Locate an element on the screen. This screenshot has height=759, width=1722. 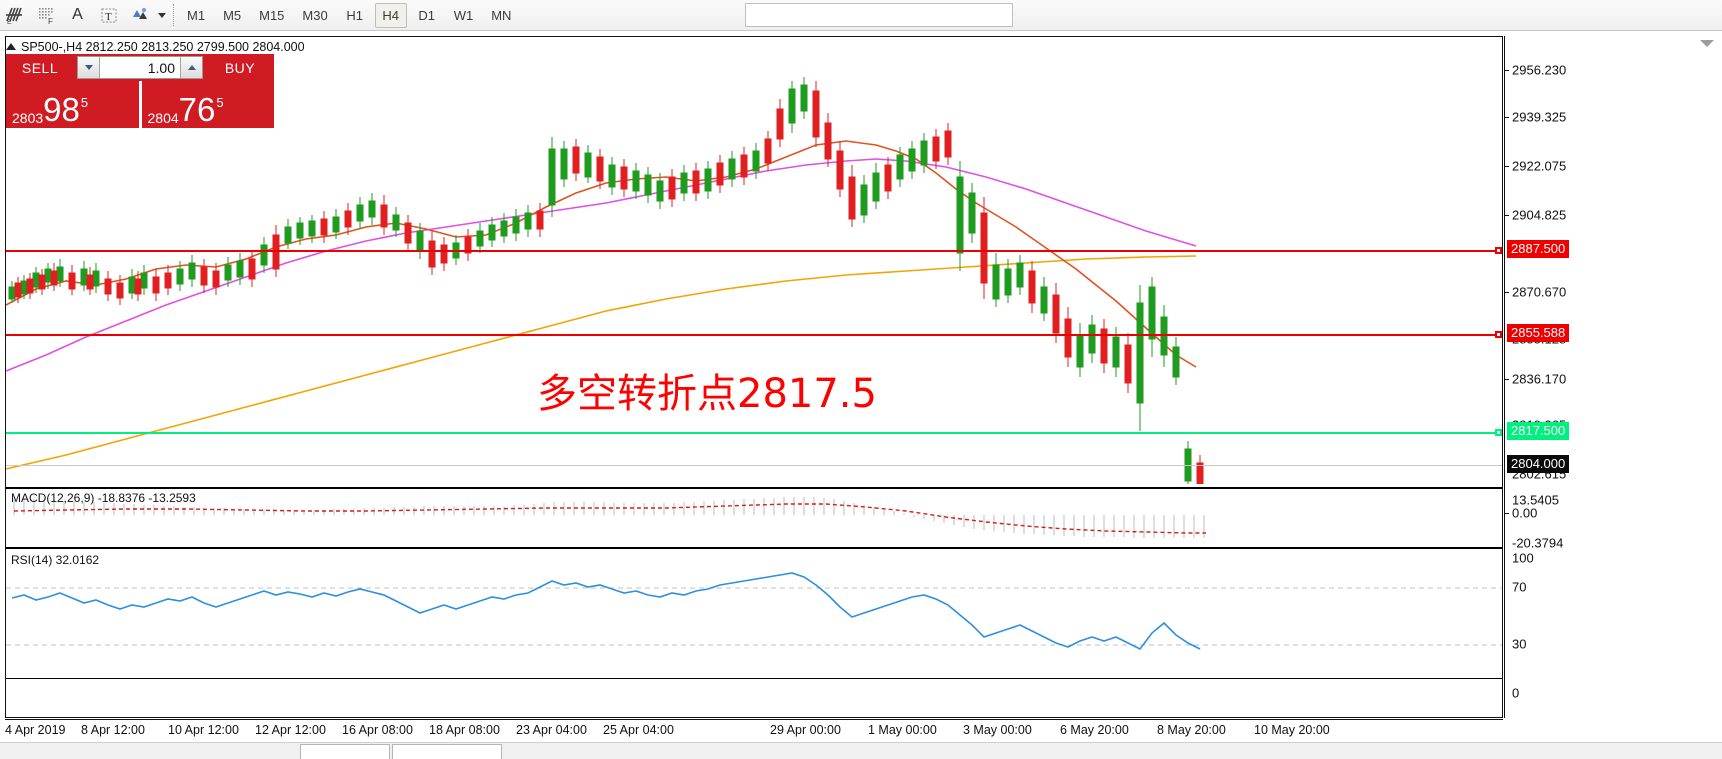
rsi-scale-30: 30 is located at coordinates (1519, 644).